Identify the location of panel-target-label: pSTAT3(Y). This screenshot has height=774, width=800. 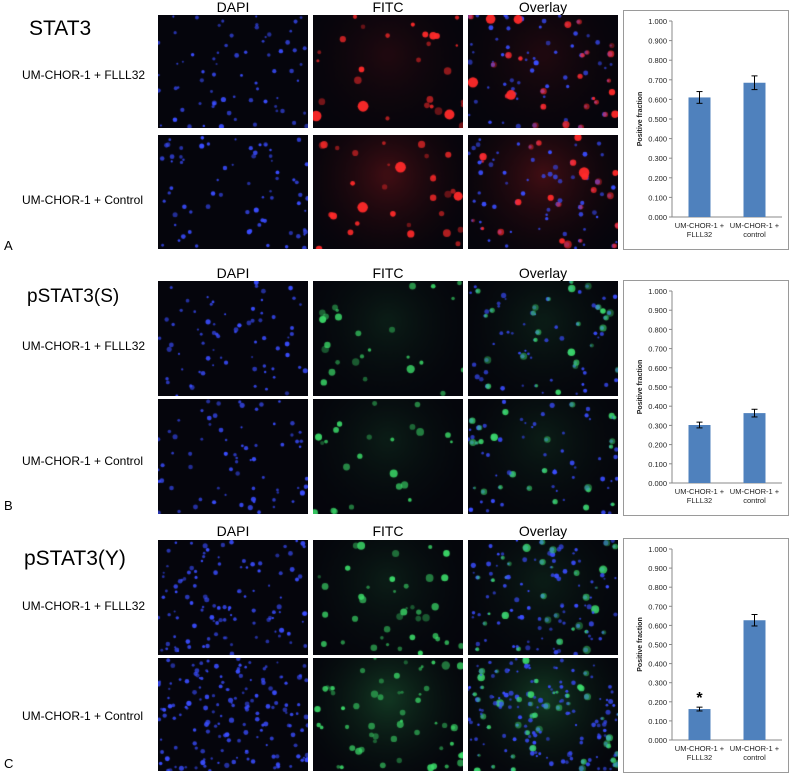
(75, 558).